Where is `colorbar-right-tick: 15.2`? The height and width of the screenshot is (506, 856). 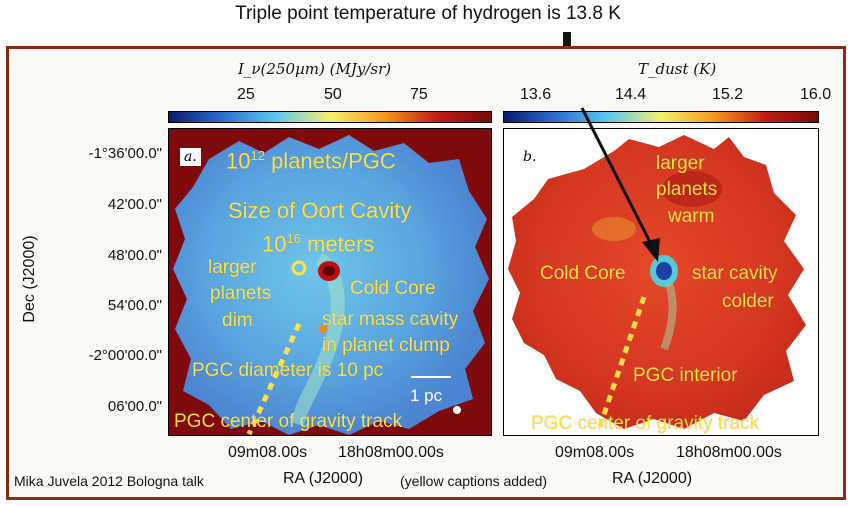 colorbar-right-tick: 15.2 is located at coordinates (728, 94).